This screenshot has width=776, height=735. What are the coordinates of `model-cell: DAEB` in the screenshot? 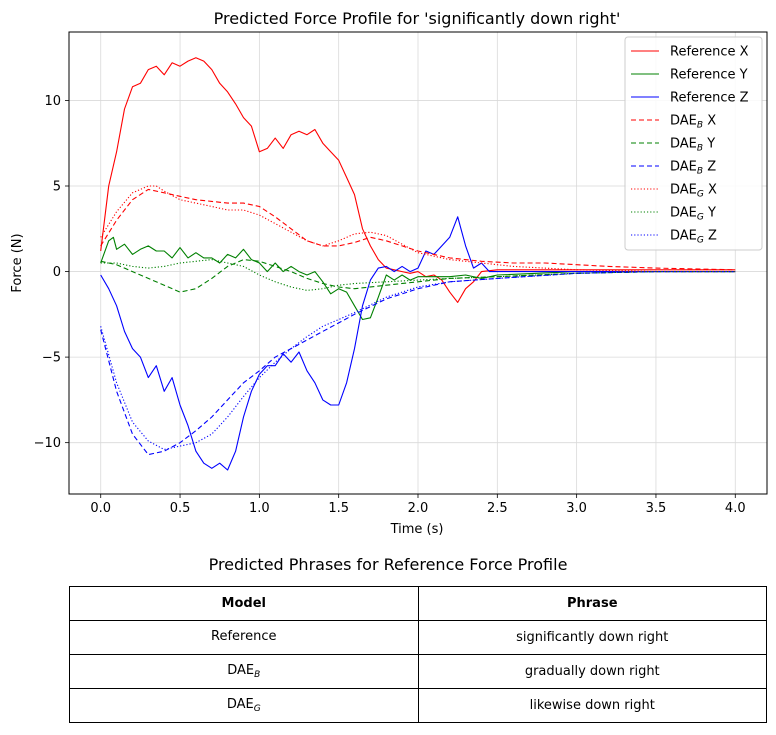 It's located at (244, 671).